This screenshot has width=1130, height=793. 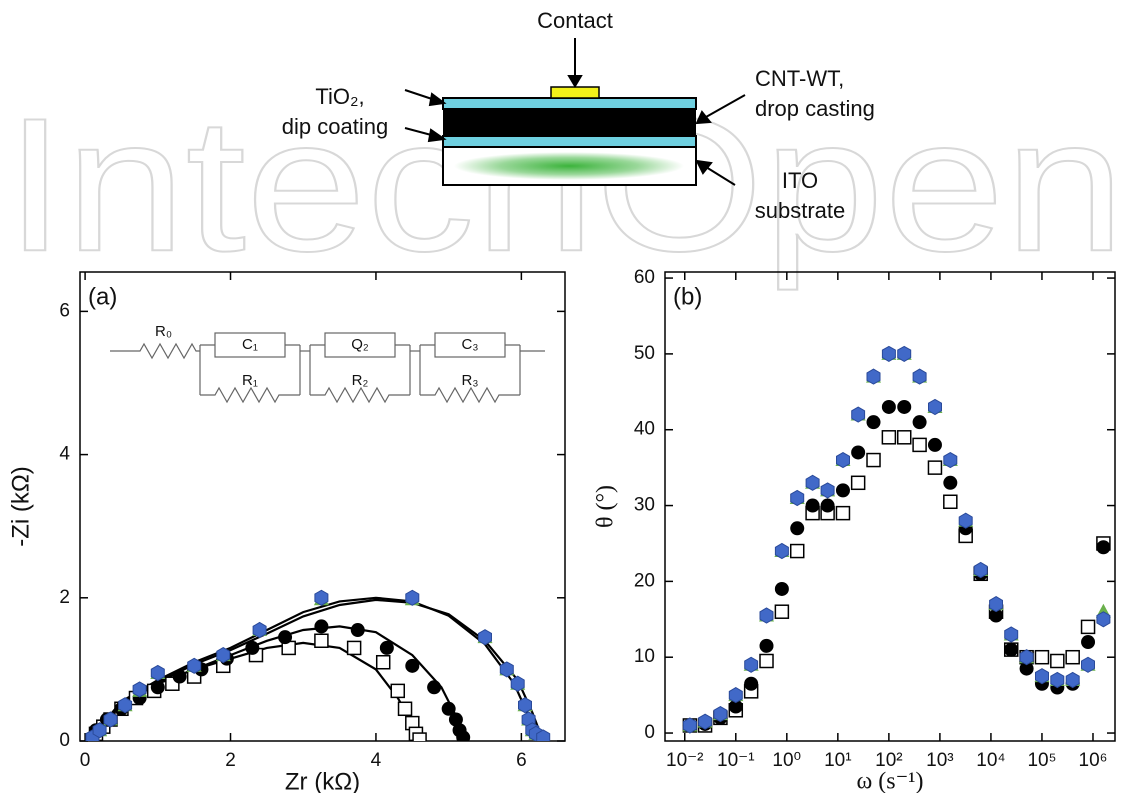 What do you see at coordinates (890, 781) in the screenshot?
I see `x-axis-title: ω (s⁻¹)` at bounding box center [890, 781].